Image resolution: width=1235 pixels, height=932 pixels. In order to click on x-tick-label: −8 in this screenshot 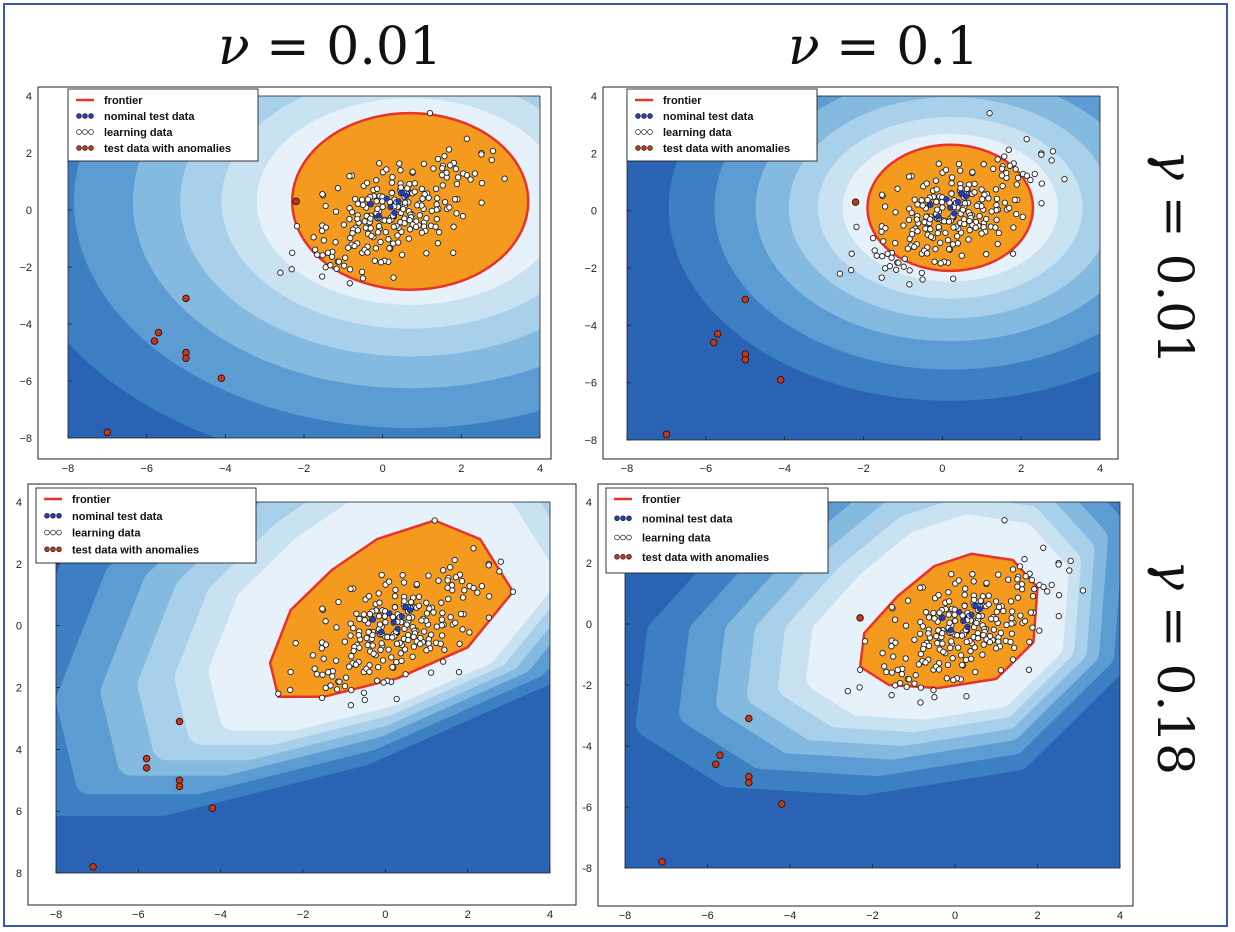, I will do `click(627, 469)`.